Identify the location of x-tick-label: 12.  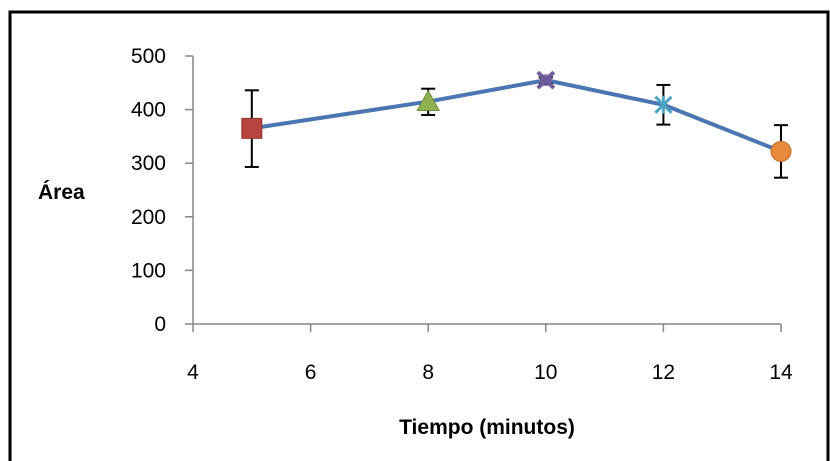
(663, 372).